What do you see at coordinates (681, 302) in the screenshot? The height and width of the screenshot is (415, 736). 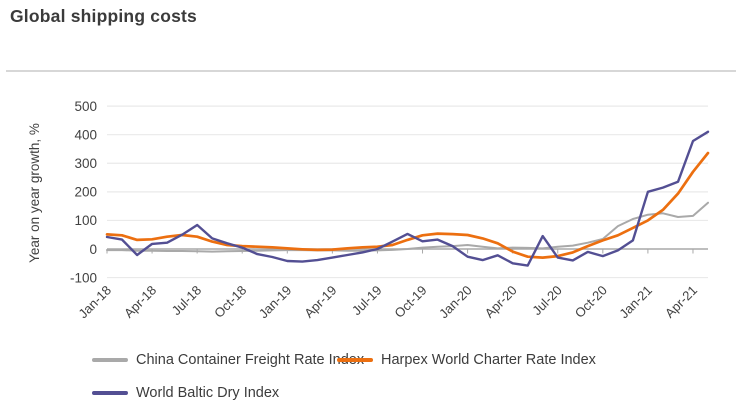 I see `x-tick-label-Apr-21: Apr-21` at bounding box center [681, 302].